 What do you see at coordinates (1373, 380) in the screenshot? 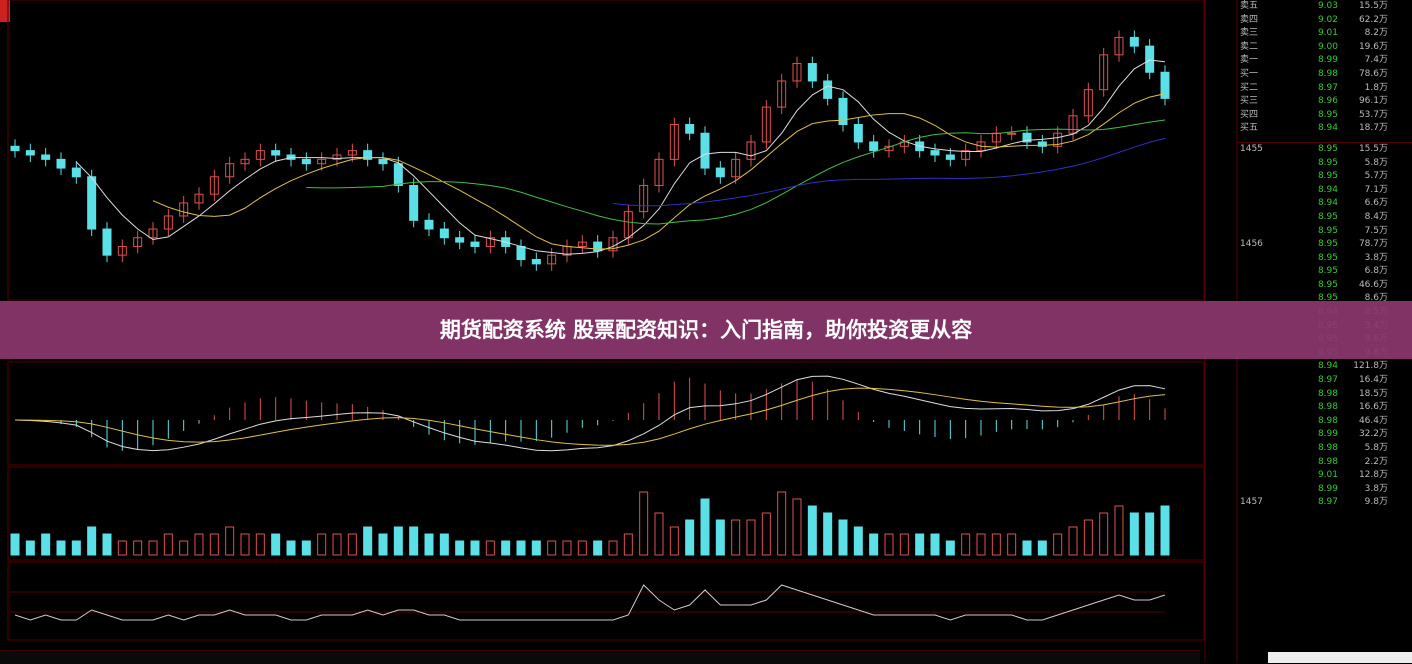
I see `tick-row-vol: 16.4万` at bounding box center [1373, 380].